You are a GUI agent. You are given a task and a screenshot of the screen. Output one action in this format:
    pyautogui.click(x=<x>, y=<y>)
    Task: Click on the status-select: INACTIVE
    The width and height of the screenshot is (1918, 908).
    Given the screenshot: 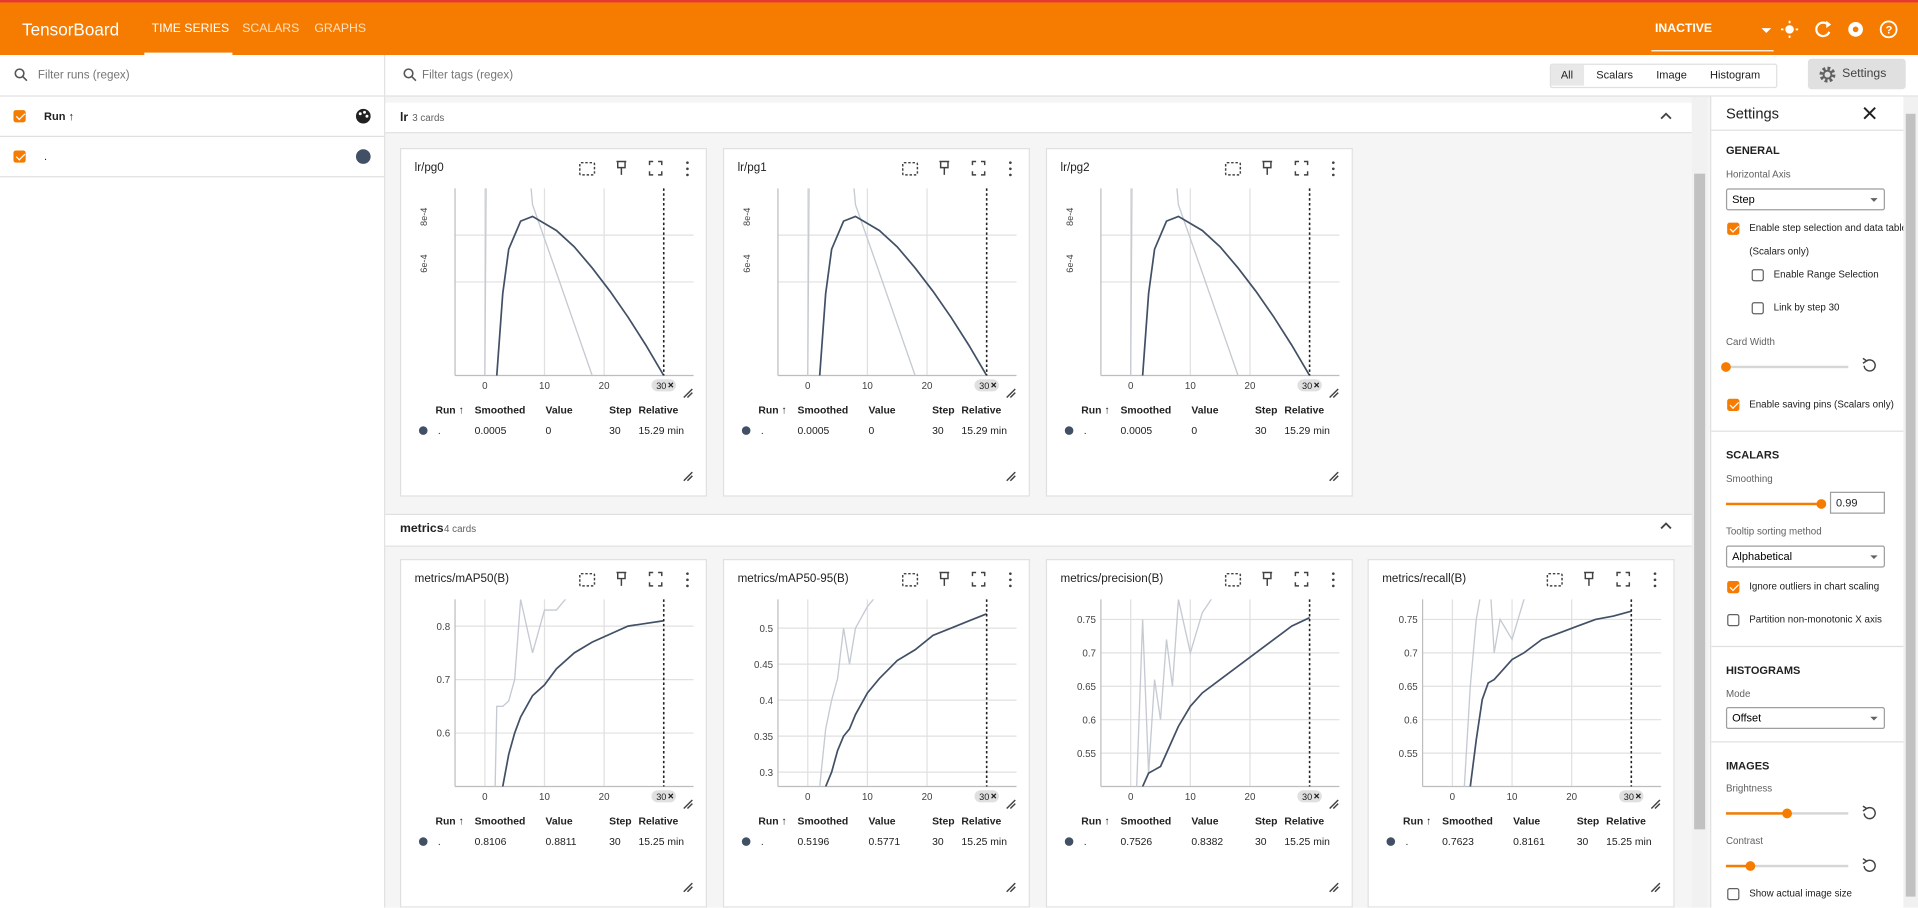 What is the action you would take?
    pyautogui.click(x=1684, y=29)
    